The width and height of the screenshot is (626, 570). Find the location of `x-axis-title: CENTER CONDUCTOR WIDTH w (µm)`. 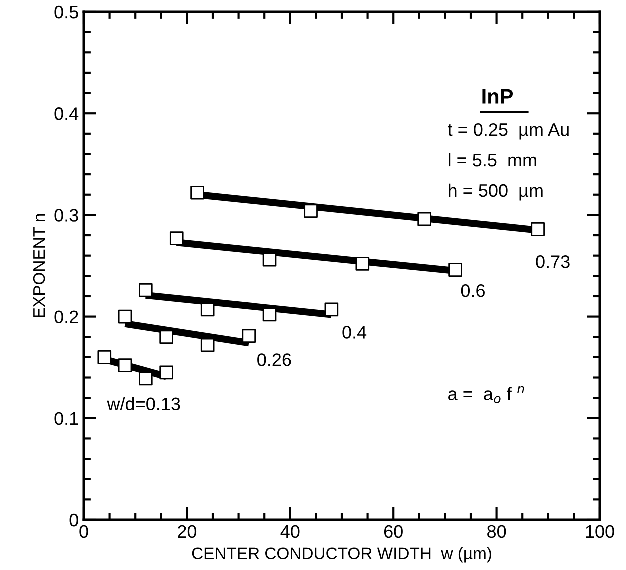

x-axis-title: CENTER CONDUCTOR WIDTH w (µm) is located at coordinates (342, 555).